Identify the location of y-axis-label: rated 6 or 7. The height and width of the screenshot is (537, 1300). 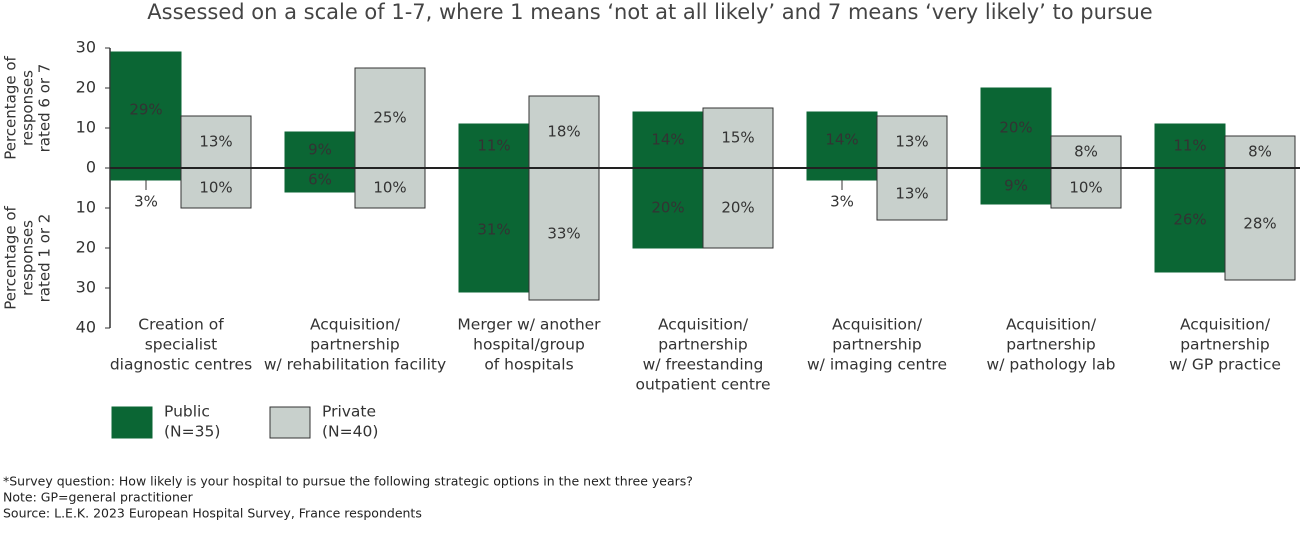
(45, 108).